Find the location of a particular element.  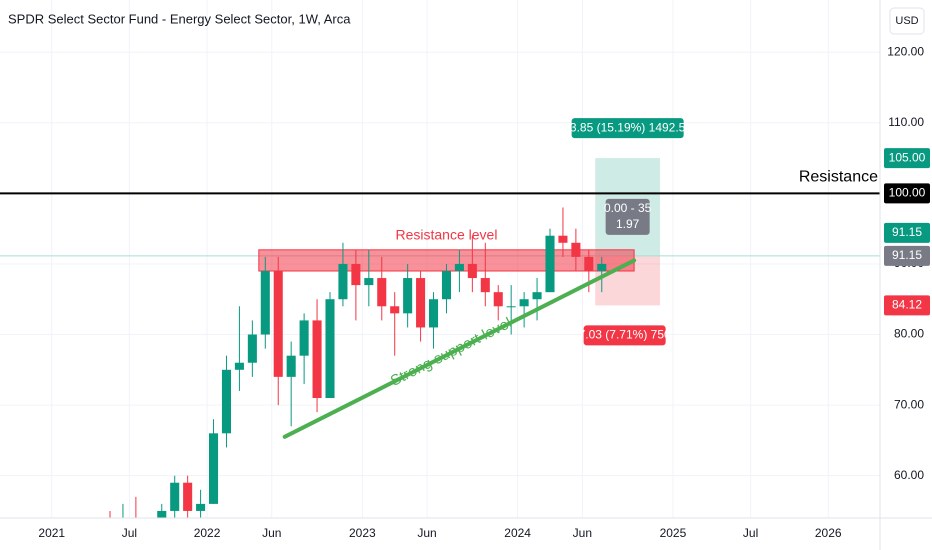

target-tag is located at coordinates (907, 158).